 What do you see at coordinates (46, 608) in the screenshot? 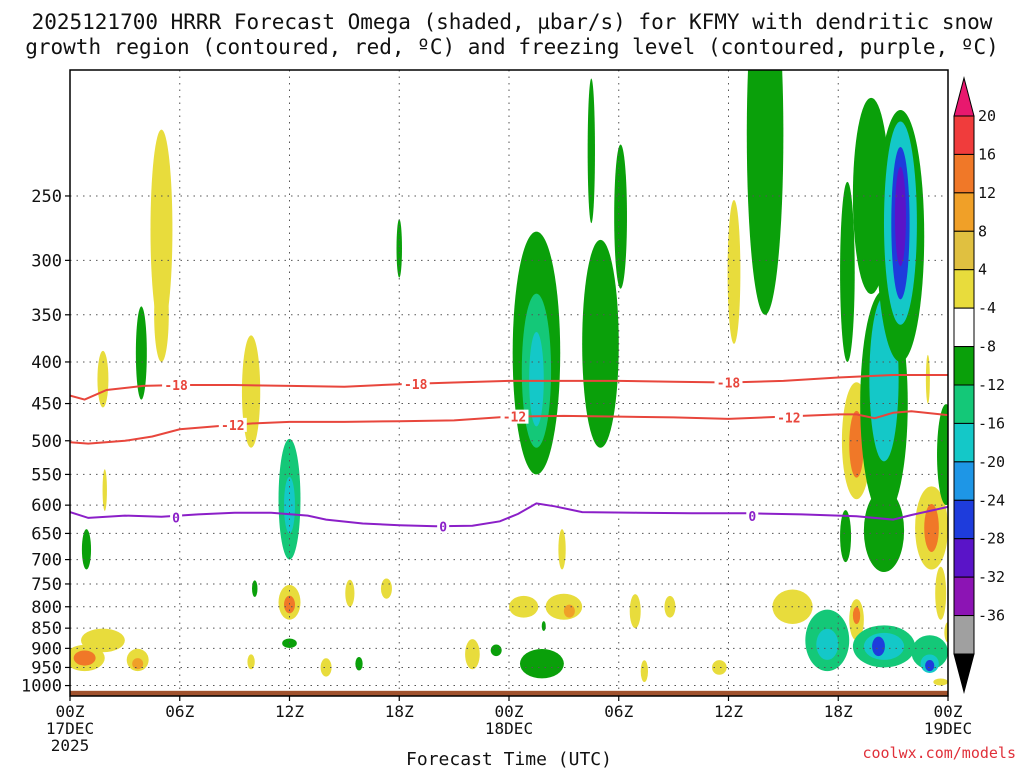
I see `y-tick-label-800: 800` at bounding box center [46, 608].